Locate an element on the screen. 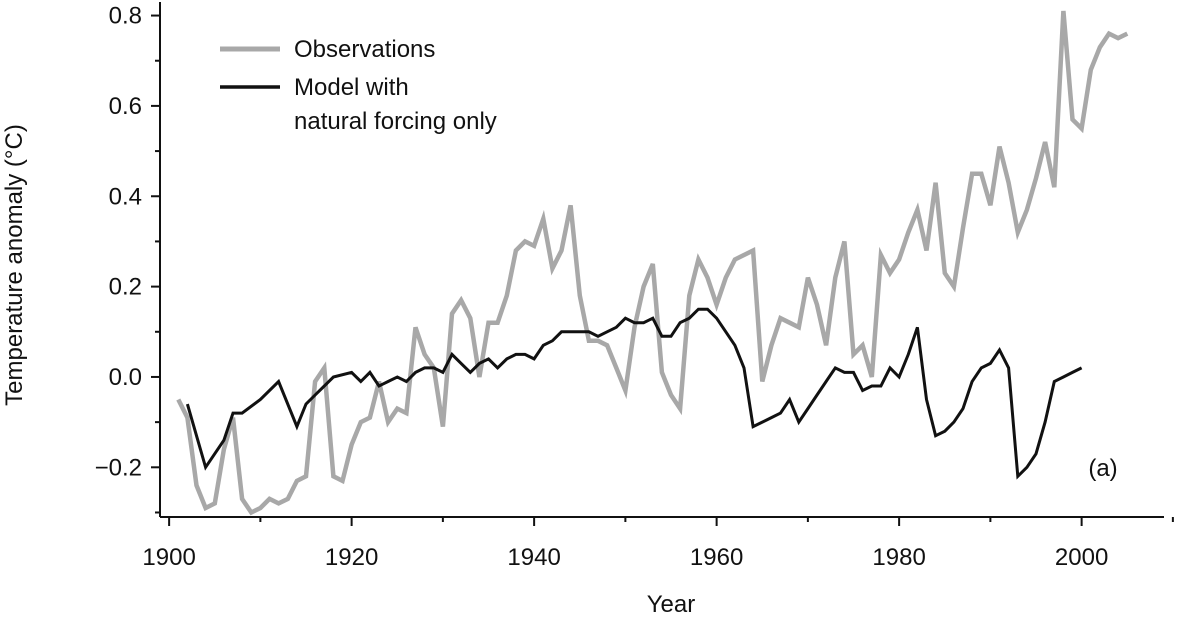 This screenshot has height=618, width=1182. y-tick-label: 0.0 is located at coordinates (125, 377).